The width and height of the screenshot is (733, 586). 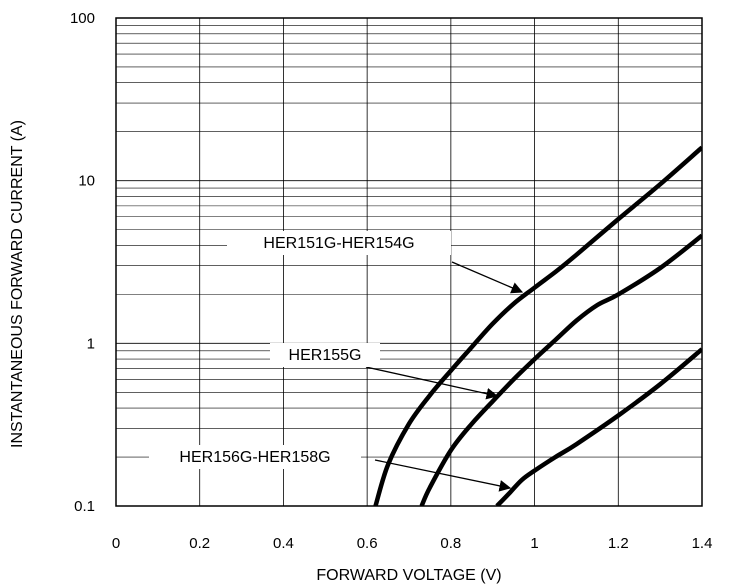 What do you see at coordinates (116, 543) in the screenshot?
I see `x-tick-label: 0` at bounding box center [116, 543].